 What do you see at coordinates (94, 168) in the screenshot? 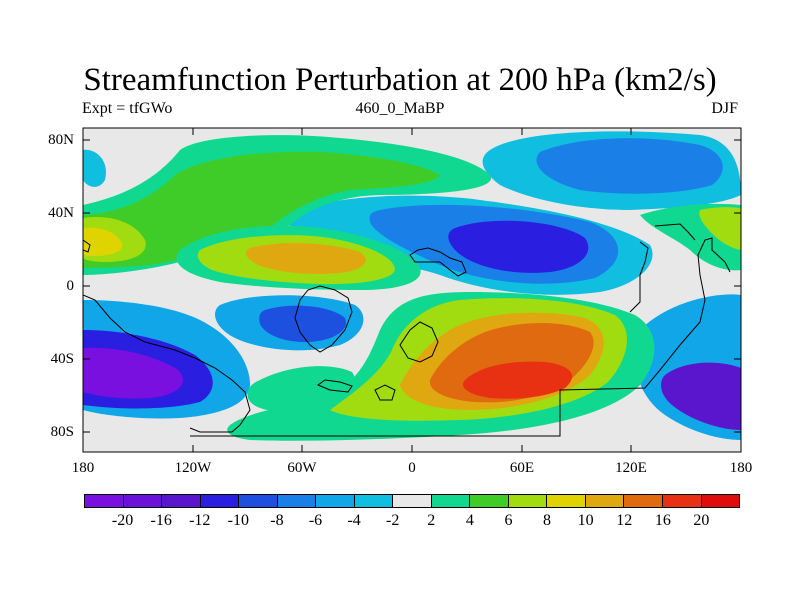
I see `neg-region-north-pacific` at bounding box center [94, 168].